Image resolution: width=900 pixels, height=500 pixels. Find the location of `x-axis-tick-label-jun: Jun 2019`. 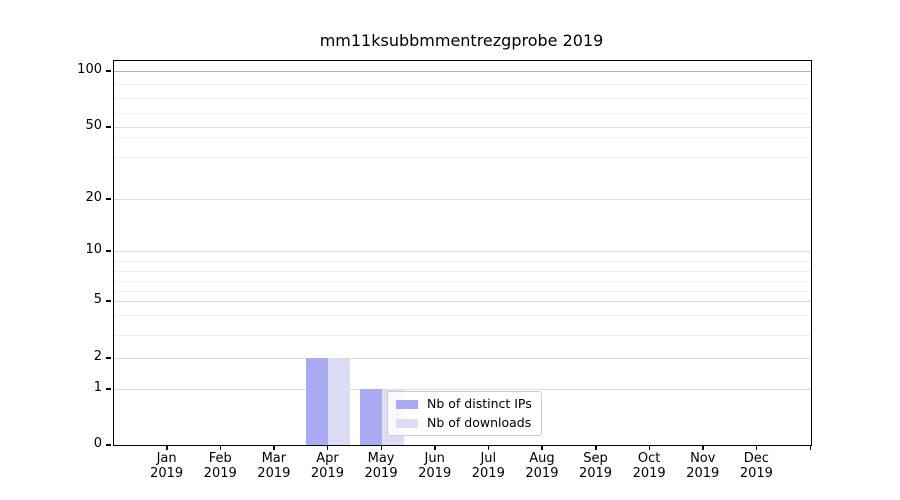

x-axis-tick-label-jun: Jun 2019 is located at coordinates (435, 466).